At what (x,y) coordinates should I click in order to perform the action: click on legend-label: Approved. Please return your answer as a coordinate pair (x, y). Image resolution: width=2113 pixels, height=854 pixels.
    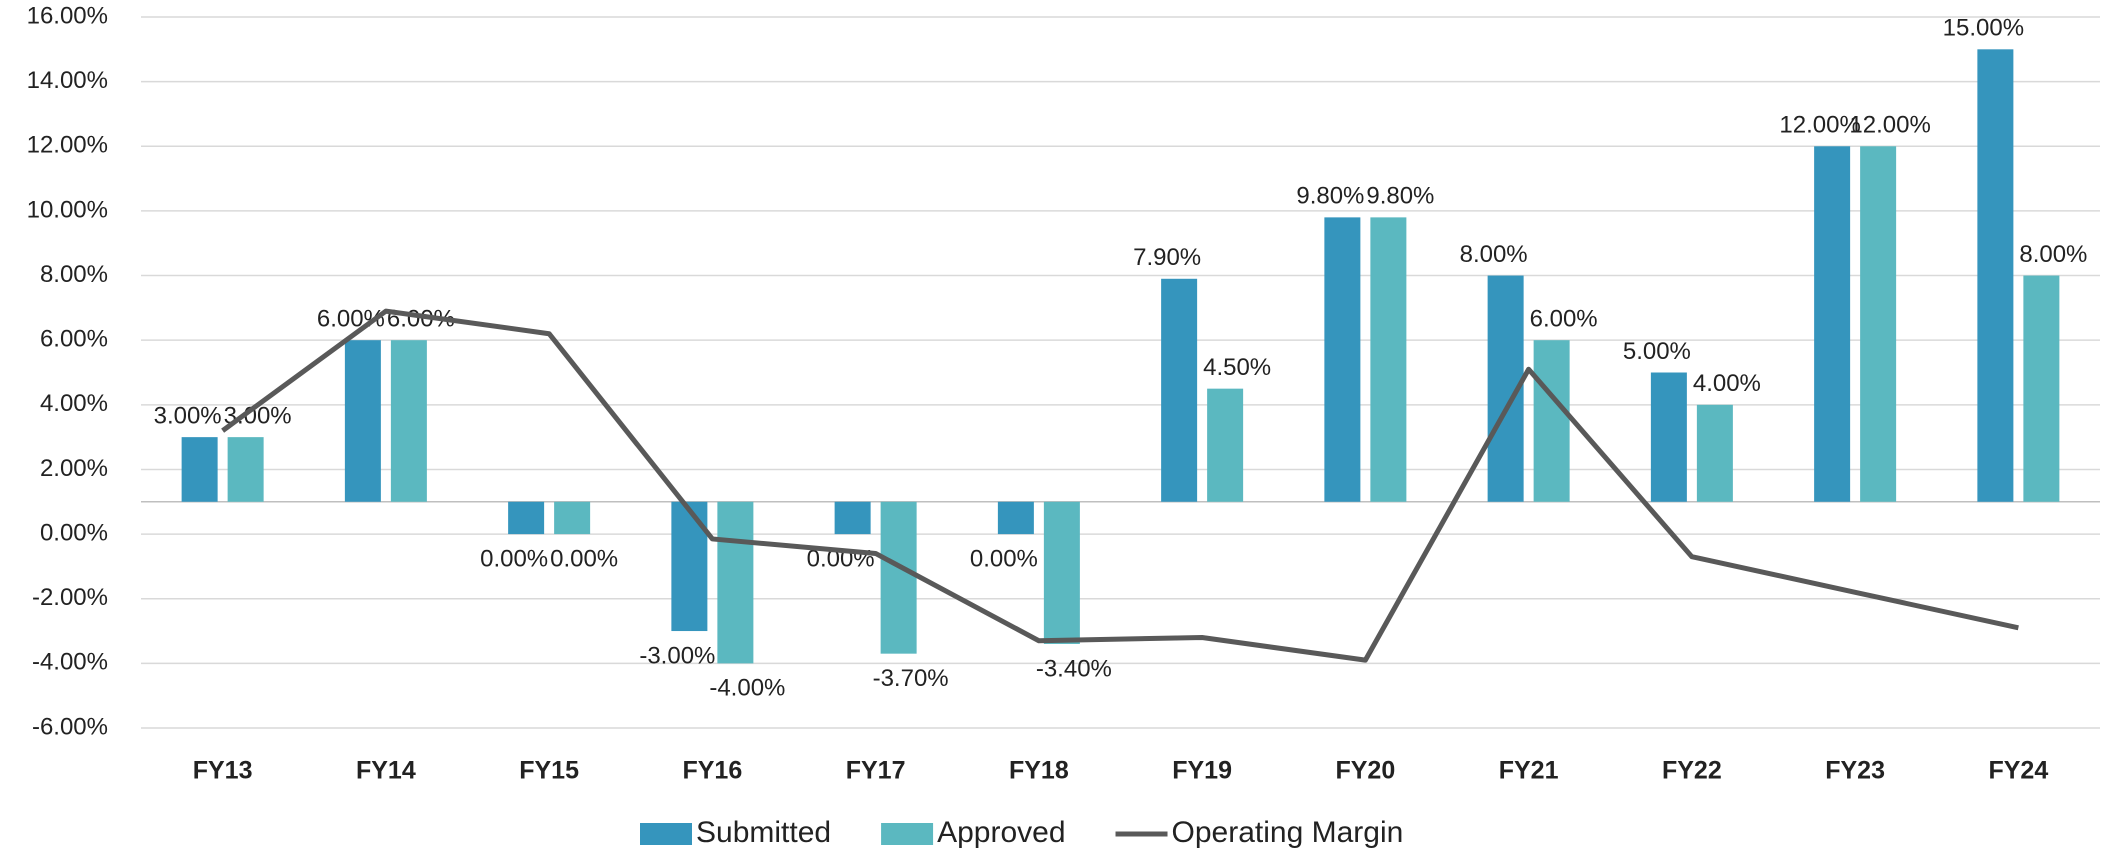
    Looking at the image, I should click on (1001, 832).